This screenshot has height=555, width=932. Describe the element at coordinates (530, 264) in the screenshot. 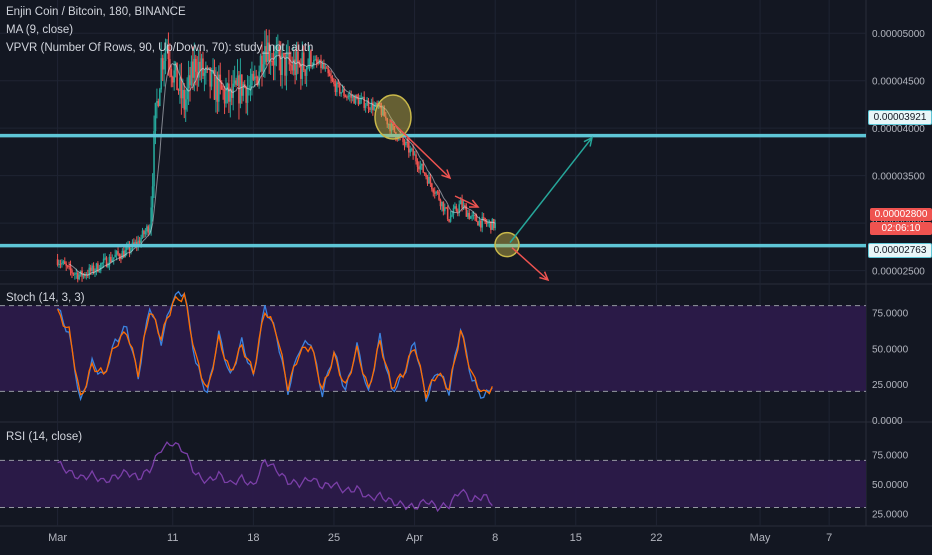

I see `down-arrow-long-line` at that location.